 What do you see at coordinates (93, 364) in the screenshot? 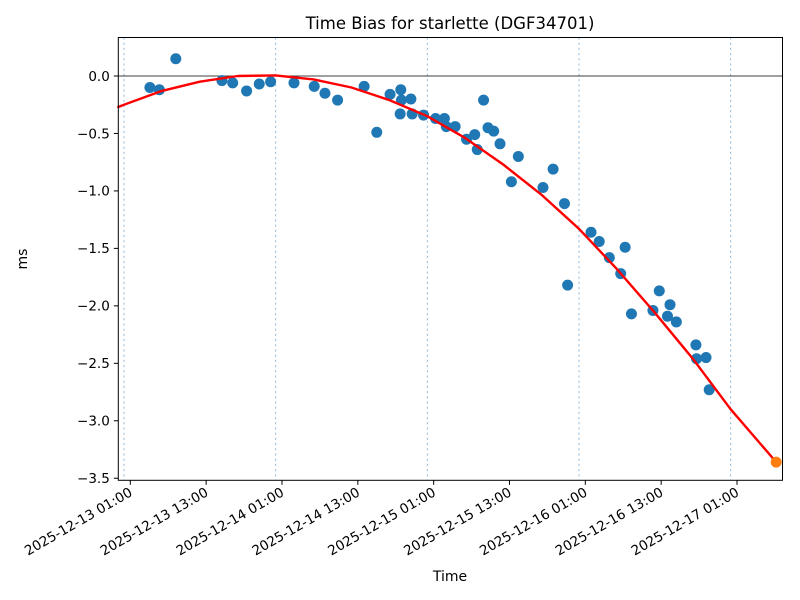
I see `y-tick-label: −2.5` at bounding box center [93, 364].